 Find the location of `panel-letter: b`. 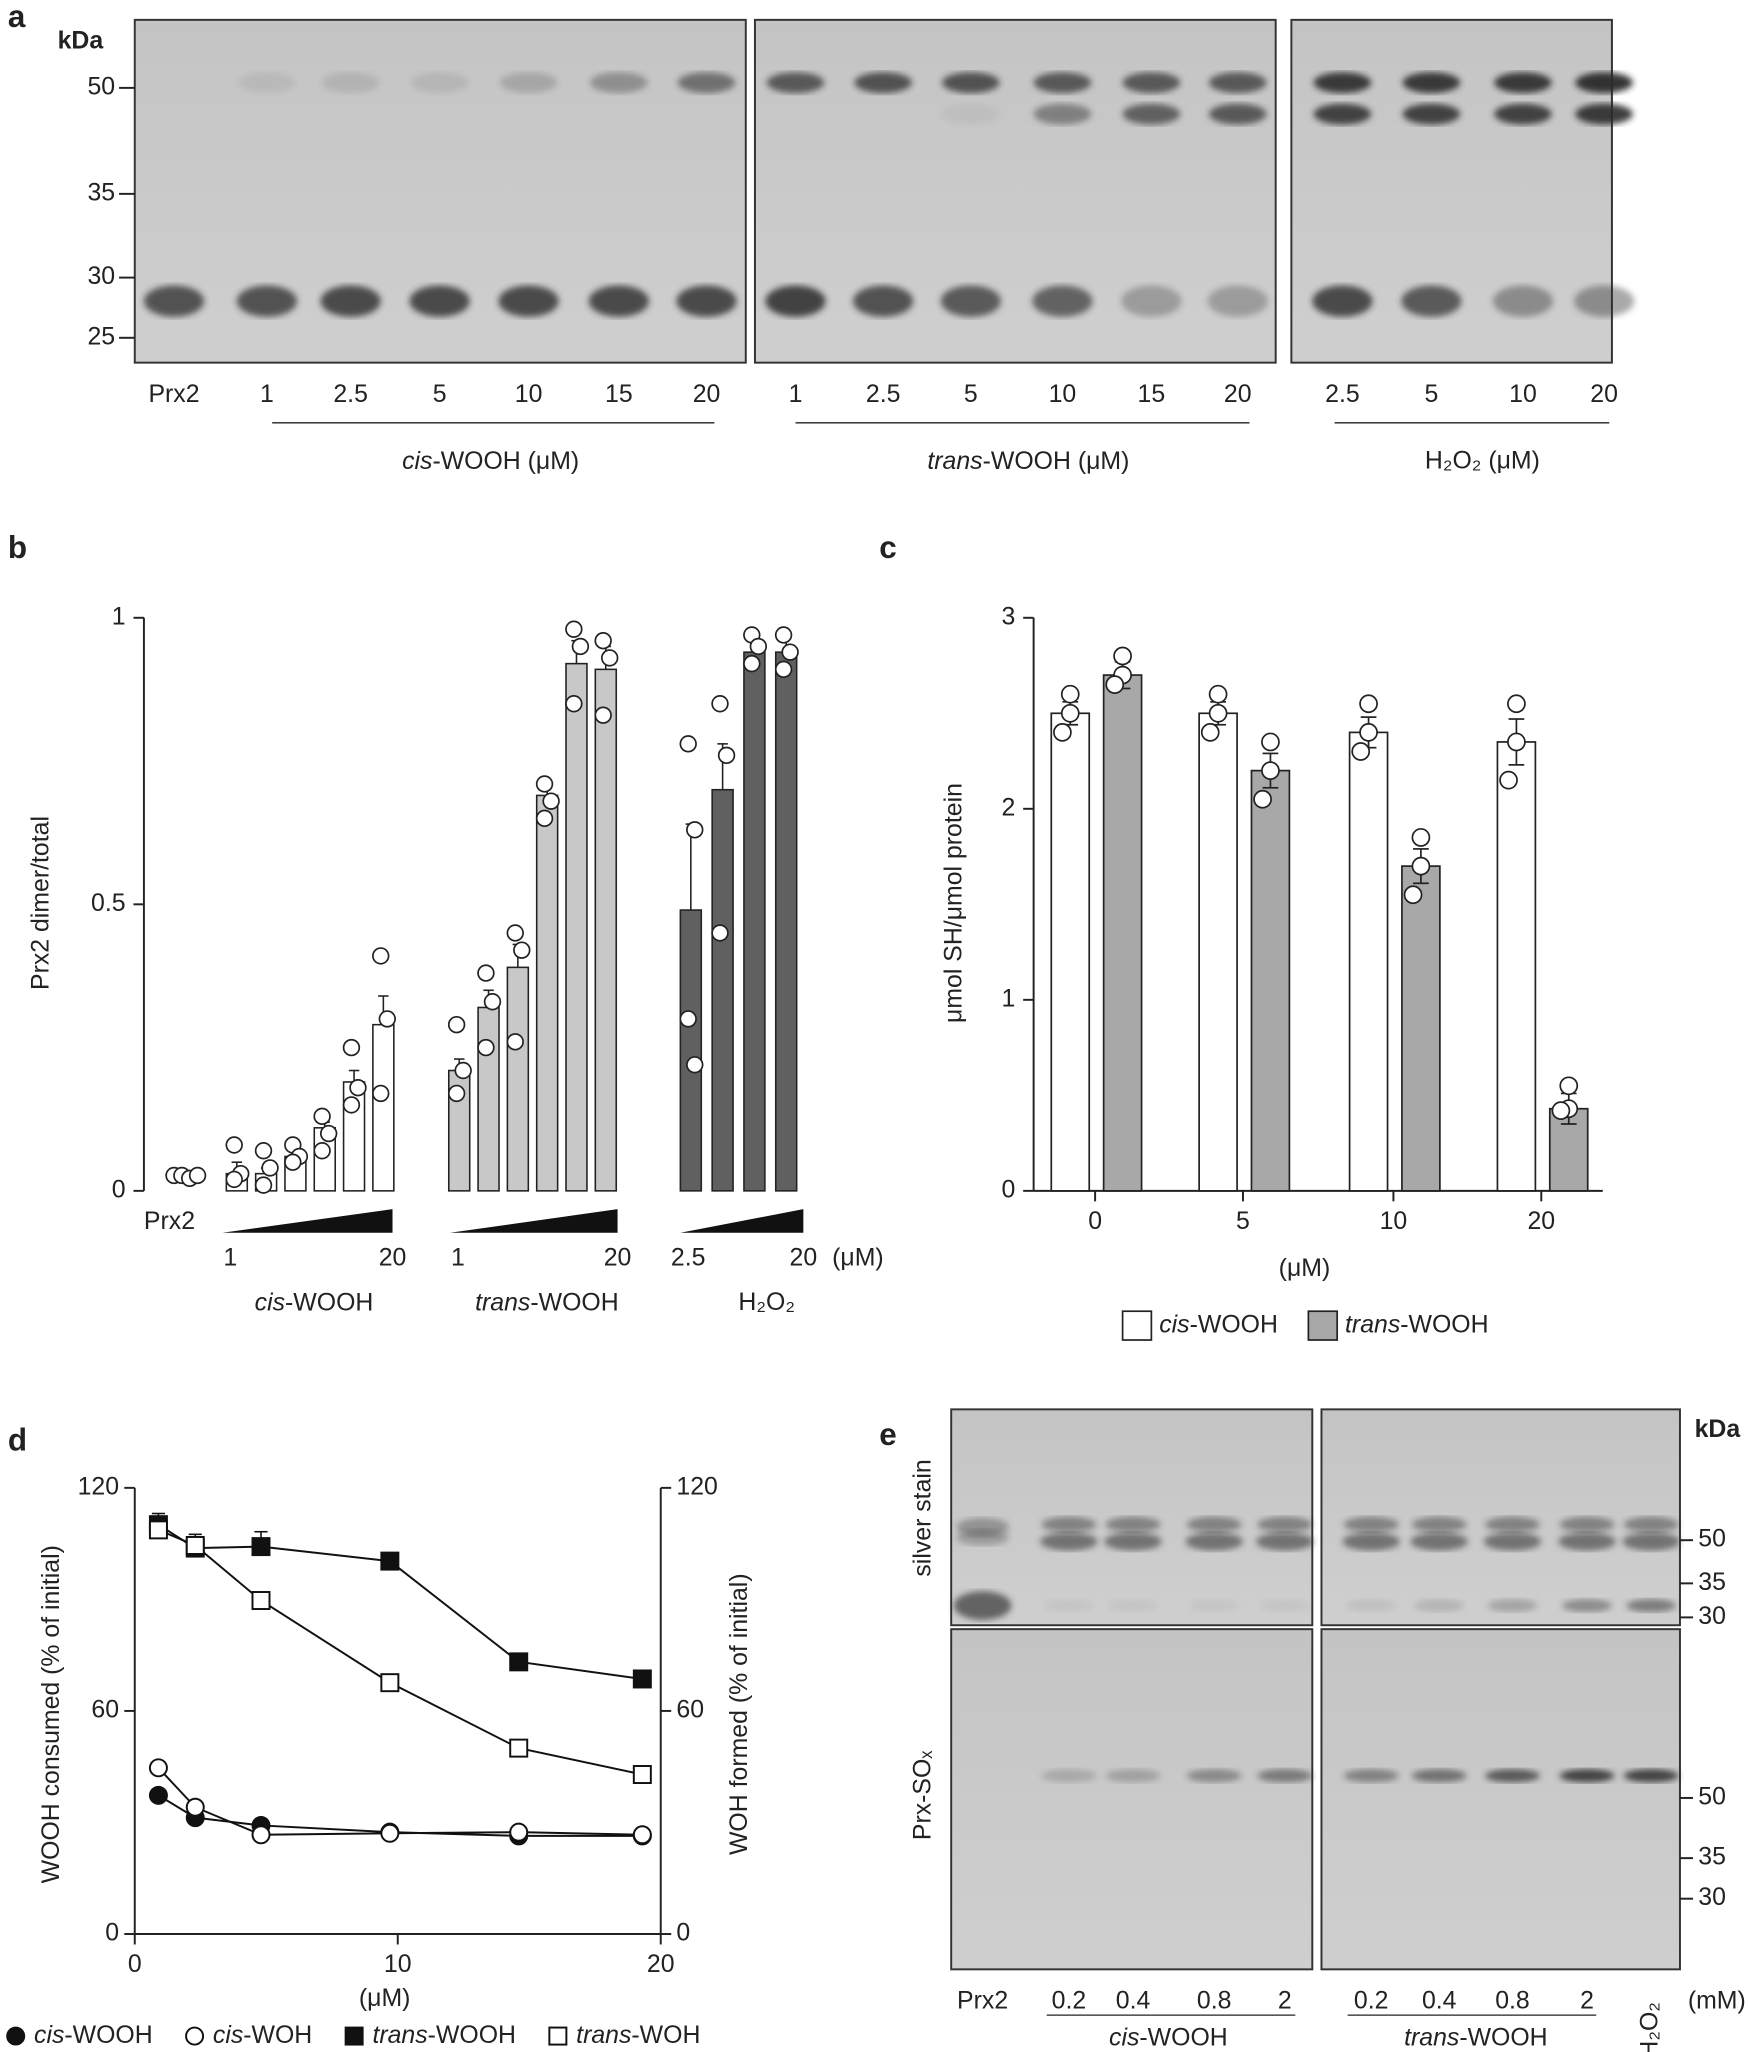

panel-letter: b is located at coordinates (17, 547).